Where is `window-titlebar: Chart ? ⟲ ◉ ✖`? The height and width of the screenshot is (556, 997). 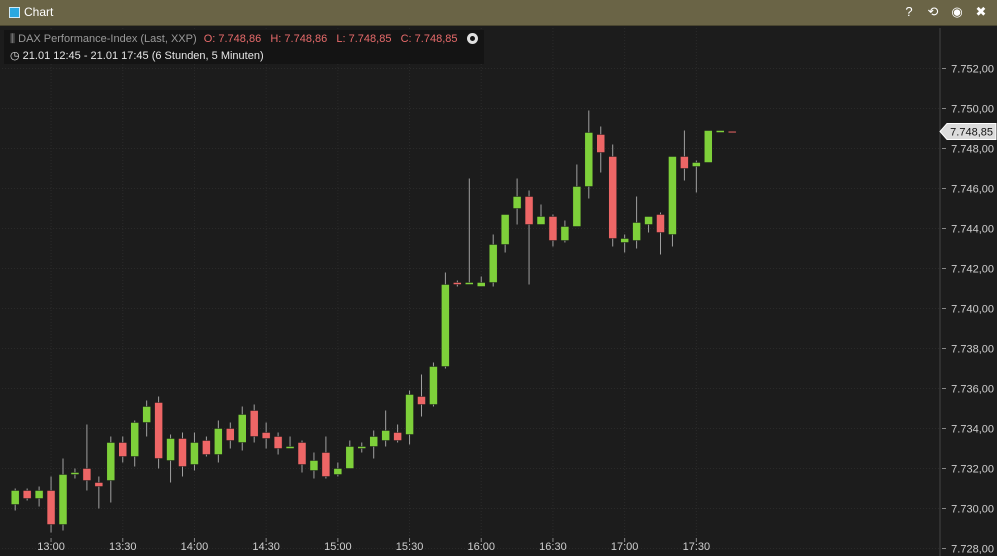
window-titlebar: Chart ? ⟲ ◉ ✖ is located at coordinates (498, 13).